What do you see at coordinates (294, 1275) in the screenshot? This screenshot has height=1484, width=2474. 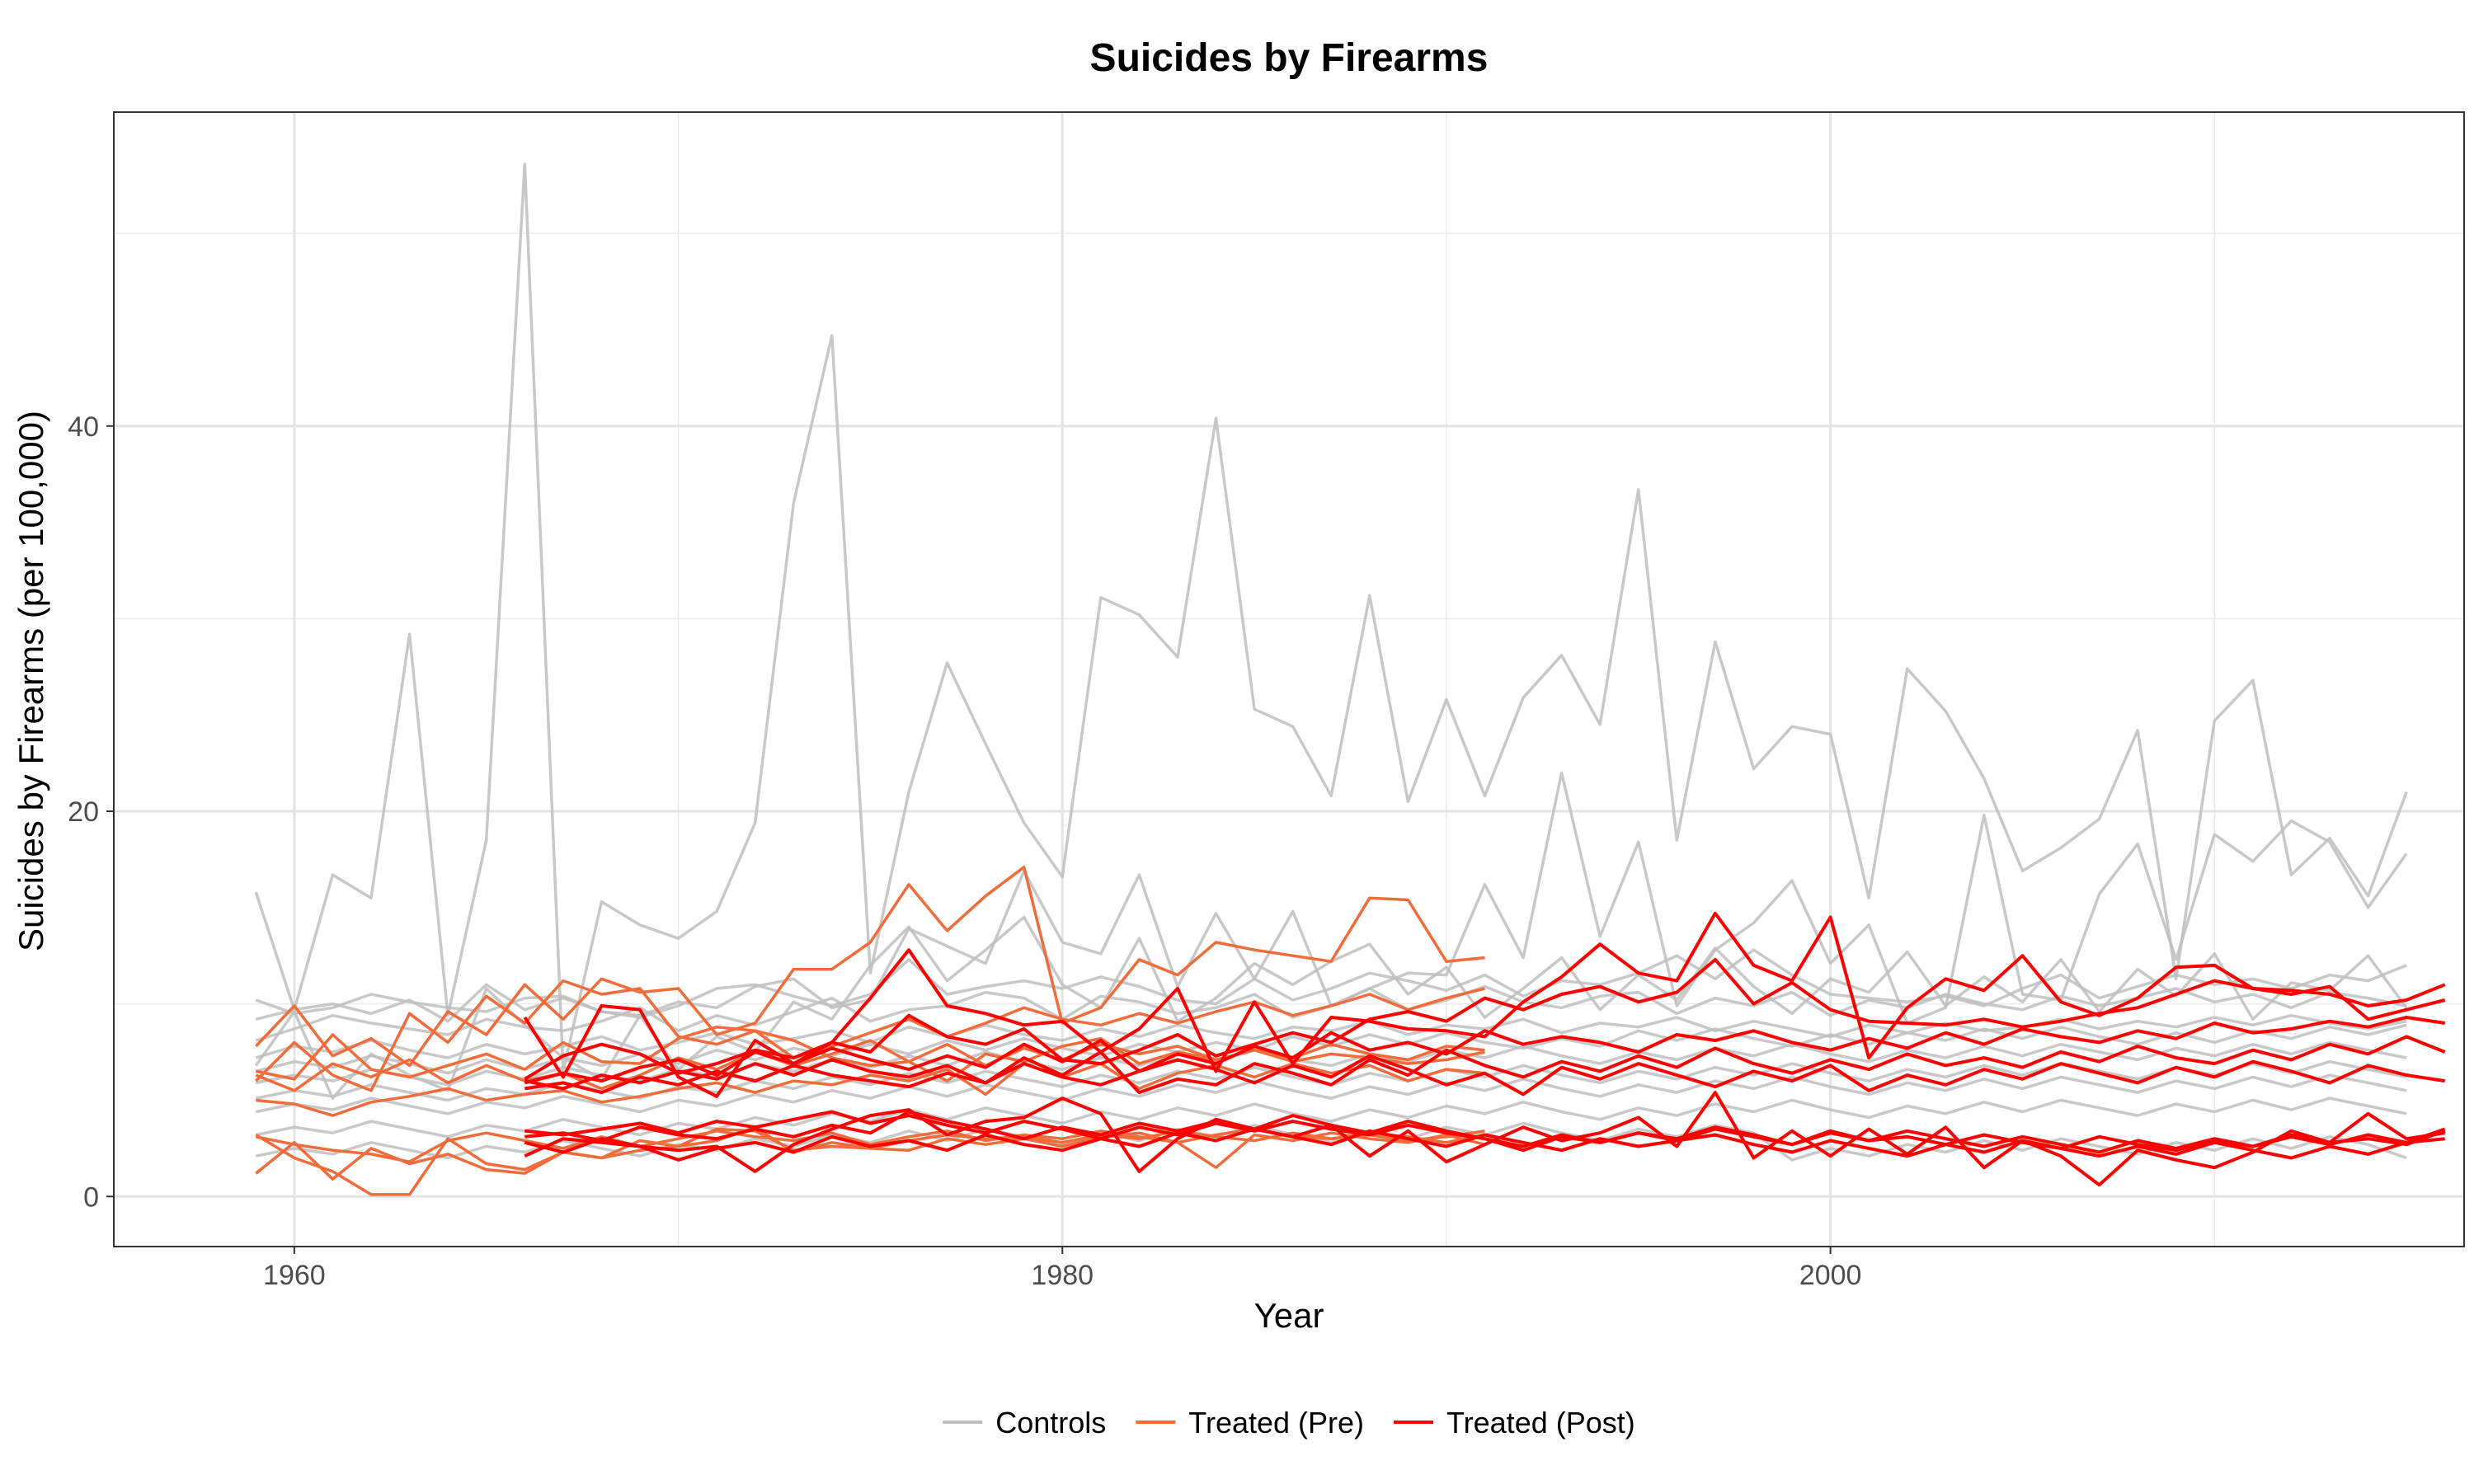 I see `x-tick-label: 1960` at bounding box center [294, 1275].